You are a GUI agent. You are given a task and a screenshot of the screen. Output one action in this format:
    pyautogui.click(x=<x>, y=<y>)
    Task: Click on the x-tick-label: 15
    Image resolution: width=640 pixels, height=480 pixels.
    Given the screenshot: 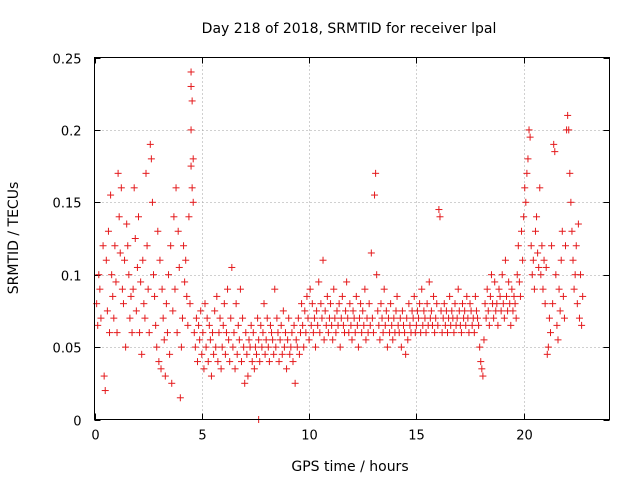 What is the action you would take?
    pyautogui.click(x=416, y=436)
    